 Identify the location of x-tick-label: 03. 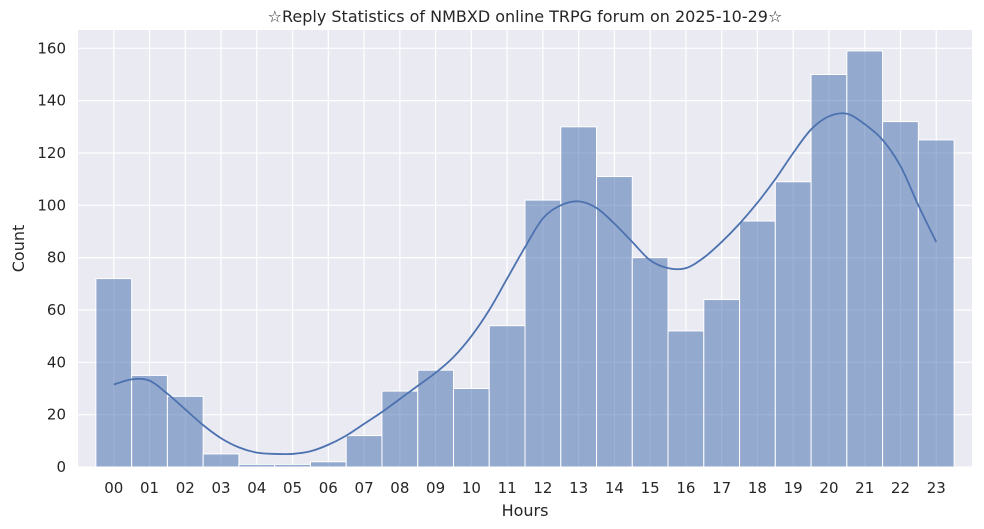
(220, 488).